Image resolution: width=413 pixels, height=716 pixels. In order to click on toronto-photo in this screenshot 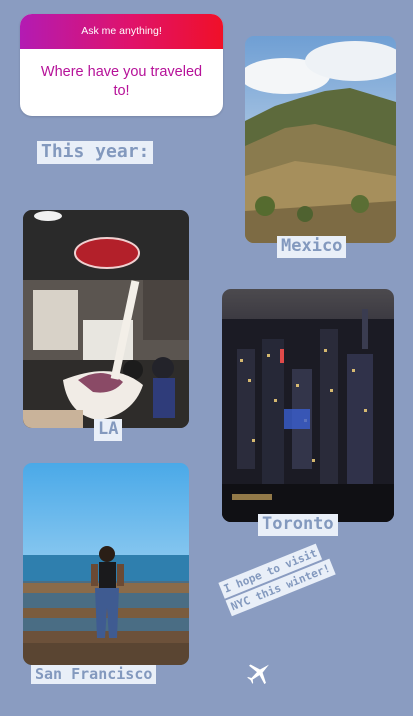, I will do `click(308, 405)`.